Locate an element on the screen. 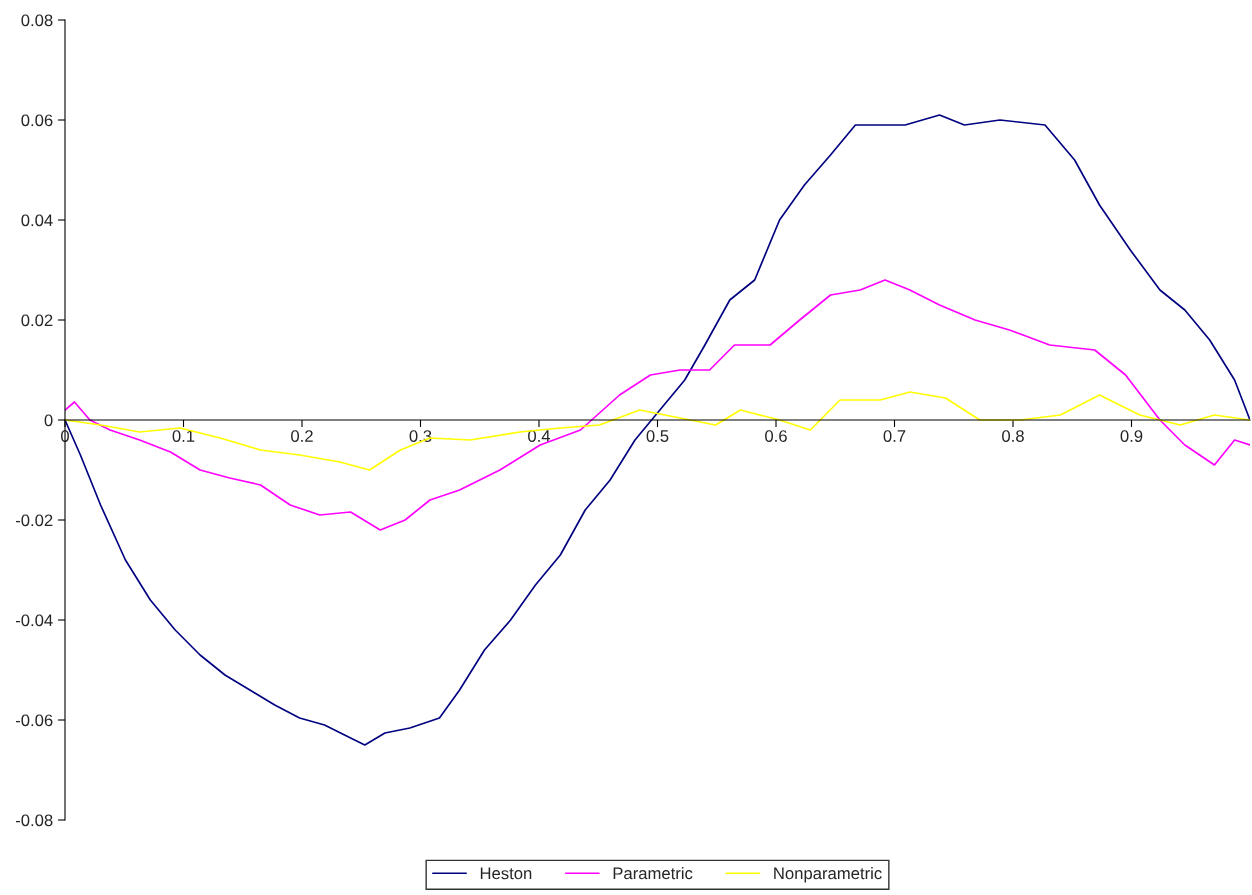 Image resolution: width=1252 pixels, height=895 pixels. x-tick-label: 0.8 is located at coordinates (1013, 436).